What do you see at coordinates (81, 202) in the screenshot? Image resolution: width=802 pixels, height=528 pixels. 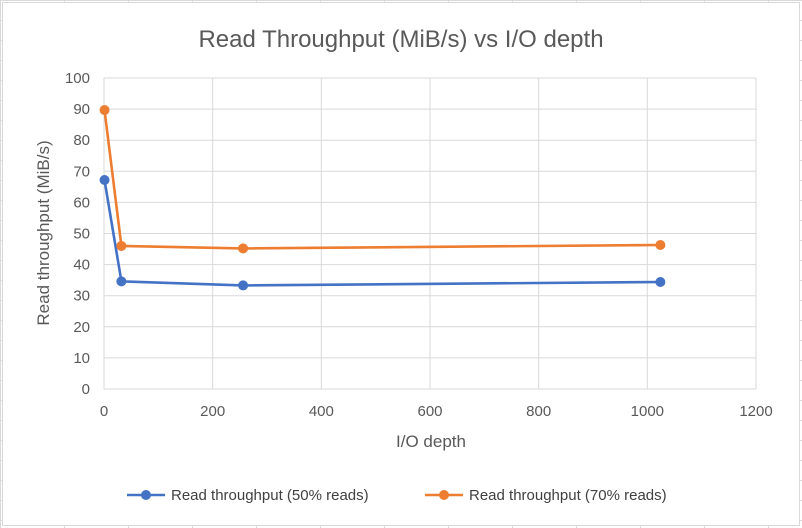 I see `y-tick-label: 60` at bounding box center [81, 202].